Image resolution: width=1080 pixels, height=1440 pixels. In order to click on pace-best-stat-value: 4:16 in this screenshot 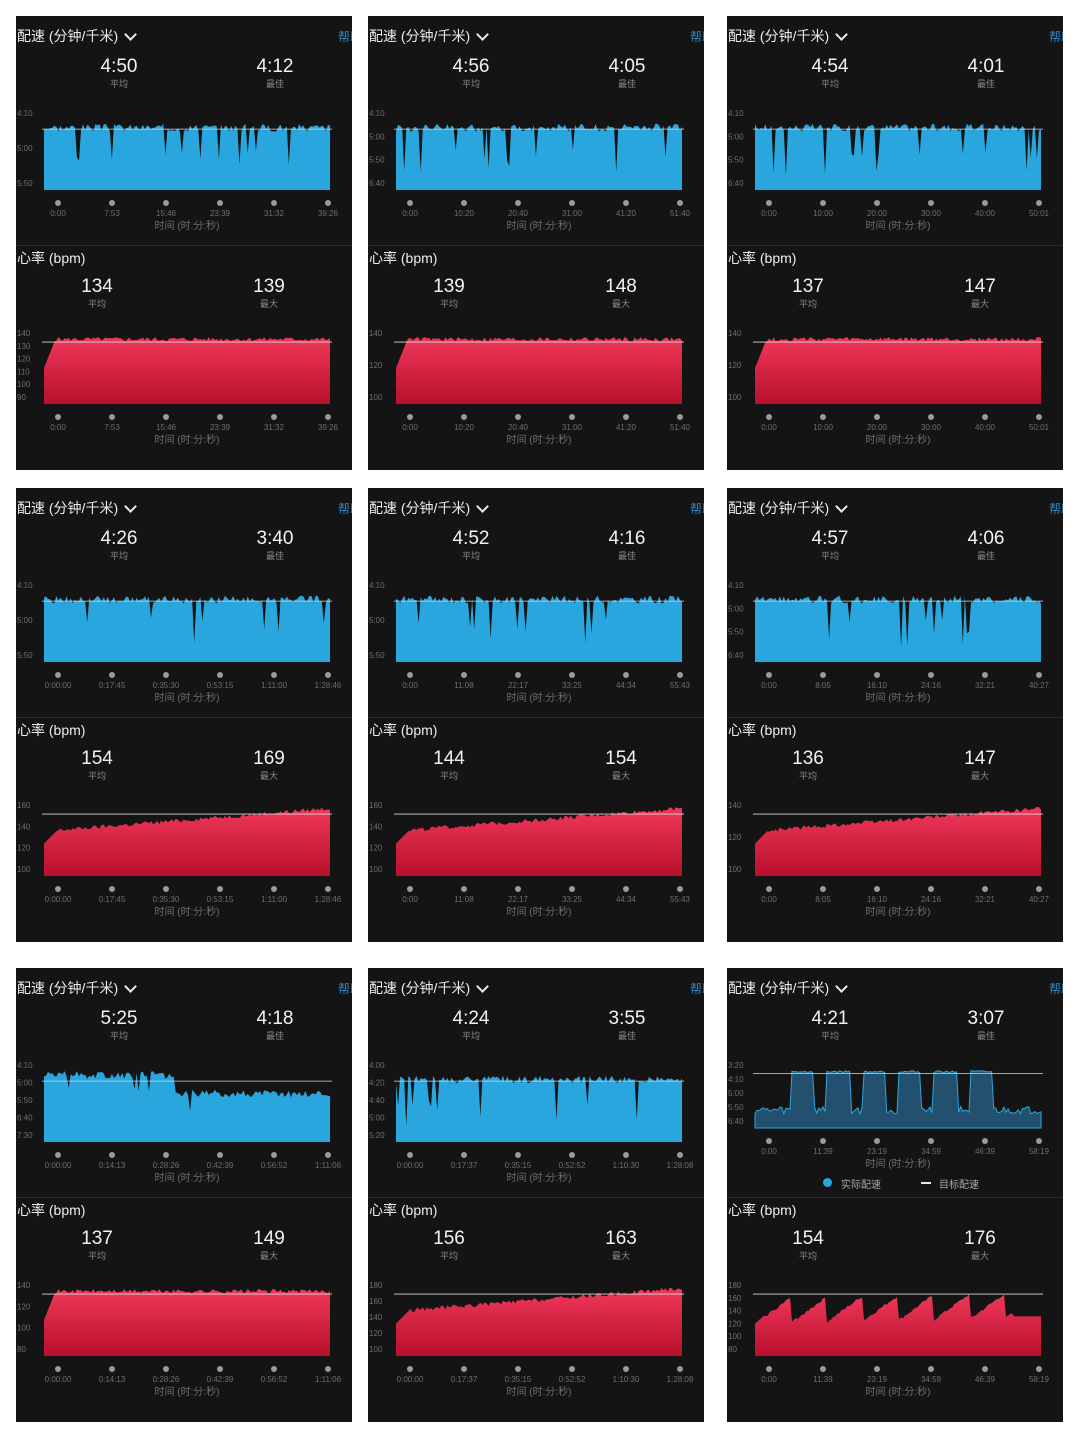, I will do `click(627, 538)`.